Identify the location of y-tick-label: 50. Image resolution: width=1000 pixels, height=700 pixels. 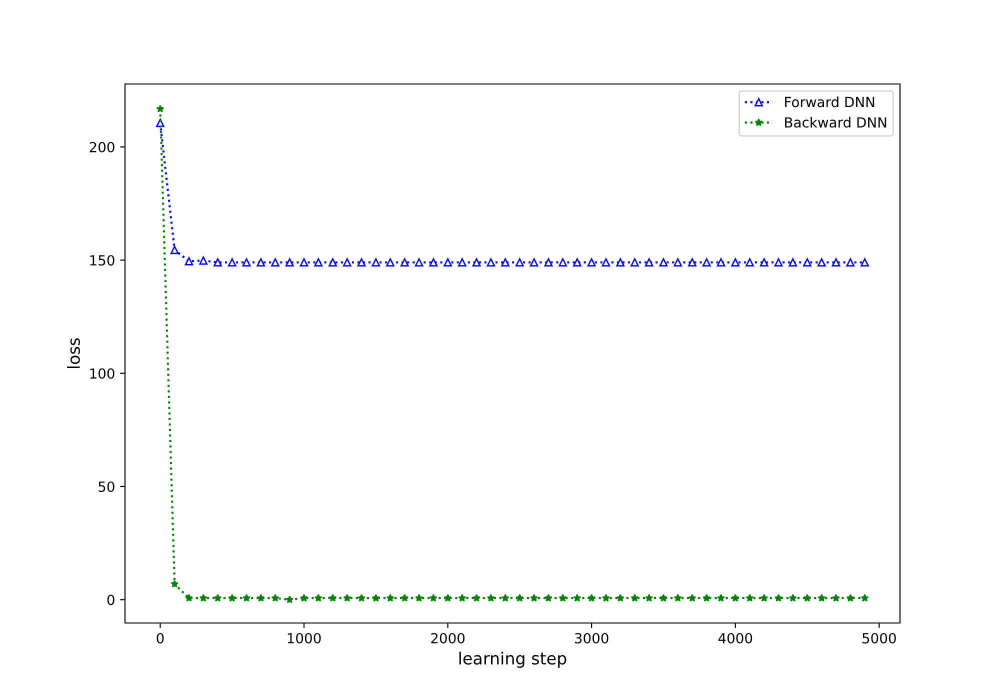
(106, 486).